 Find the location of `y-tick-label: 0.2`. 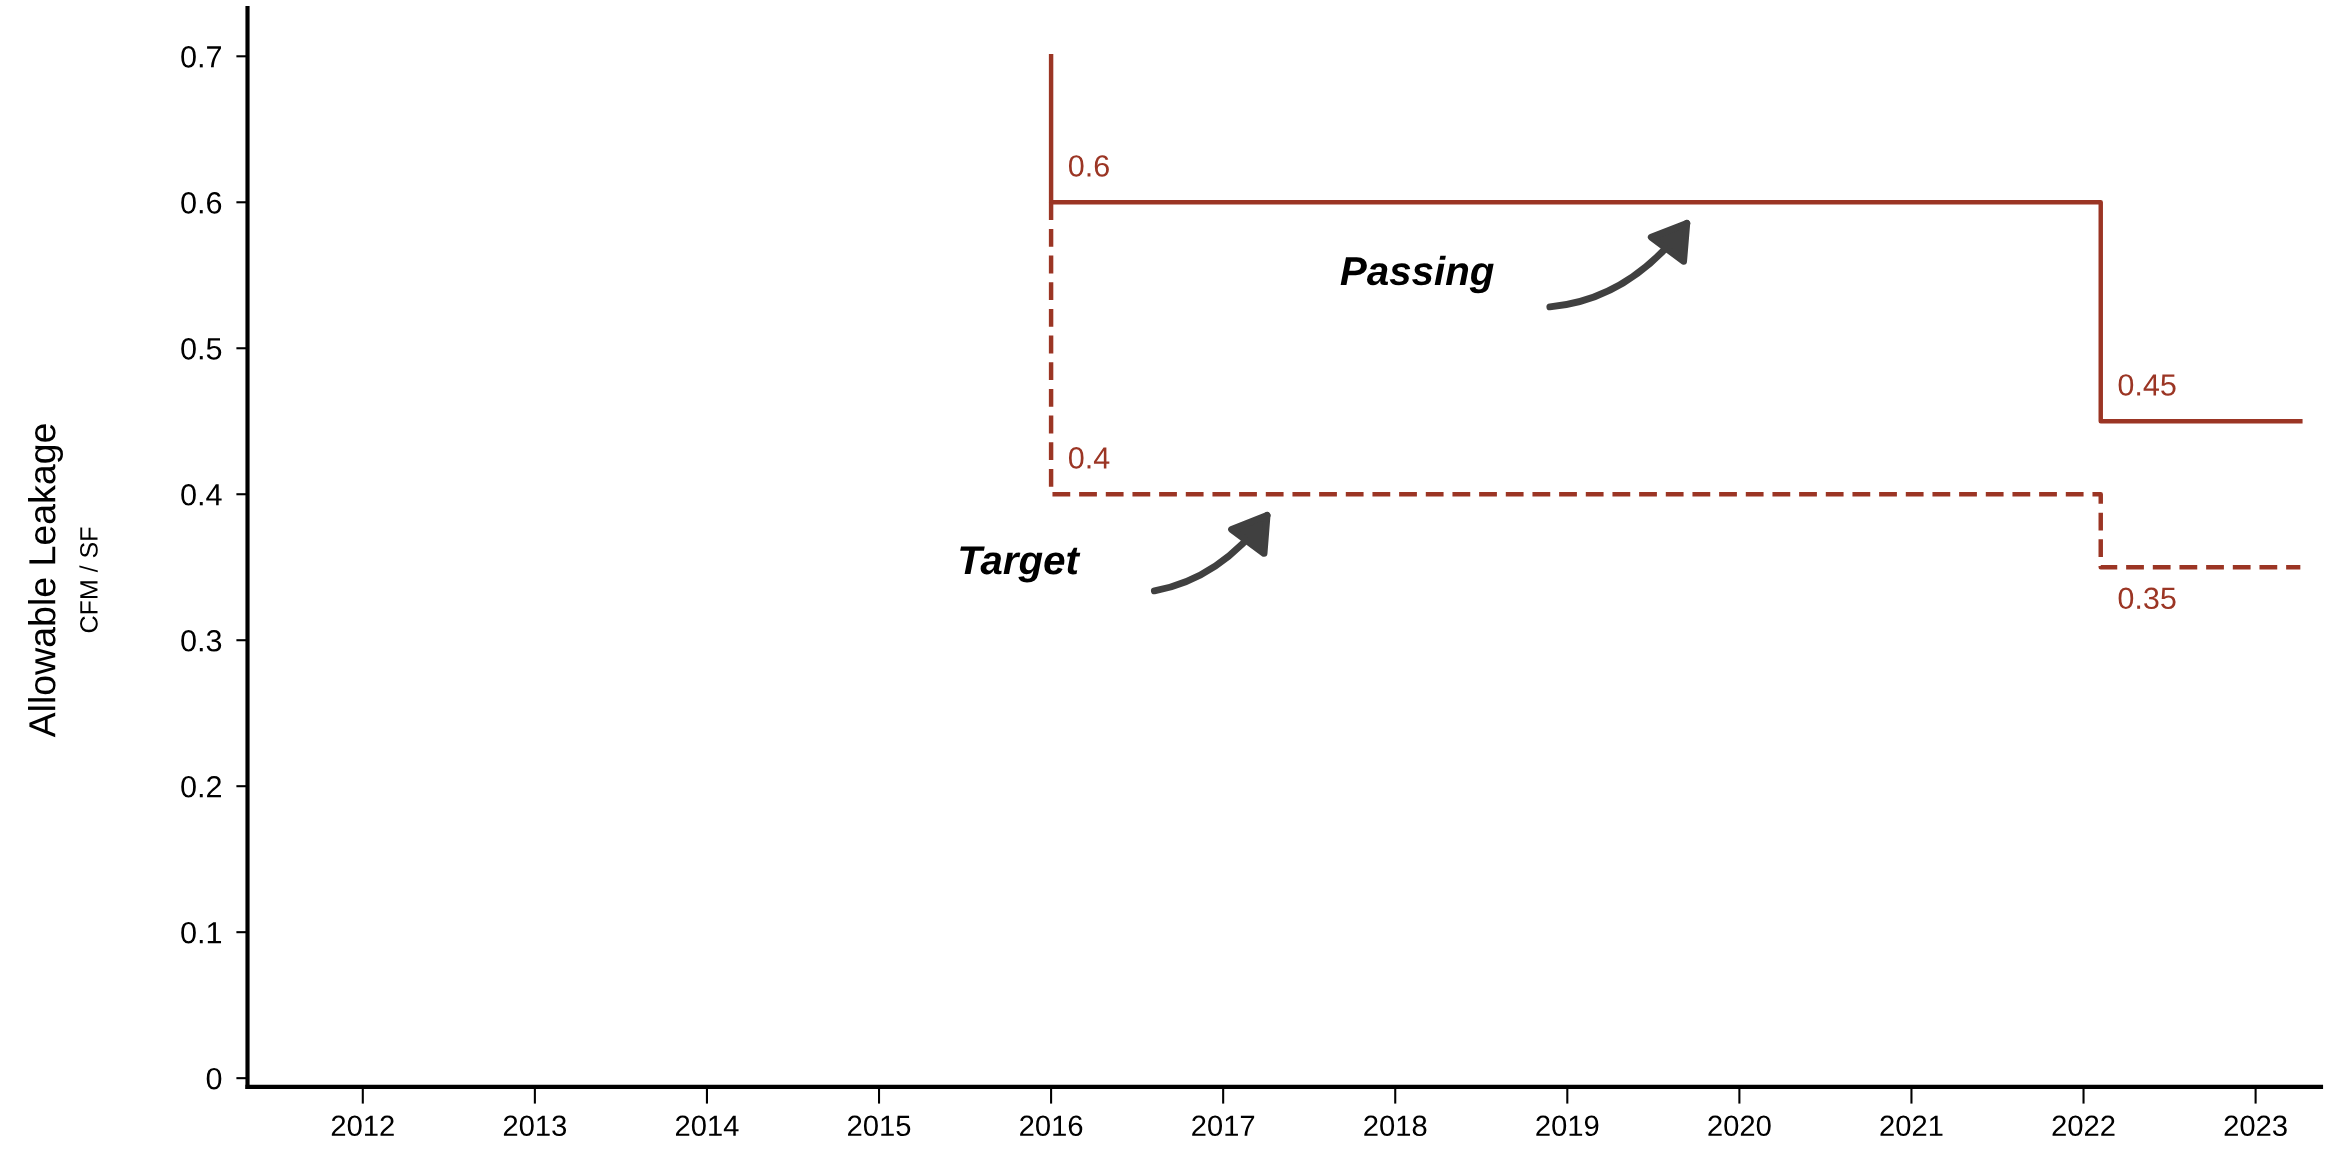

y-tick-label: 0.2 is located at coordinates (201, 786).